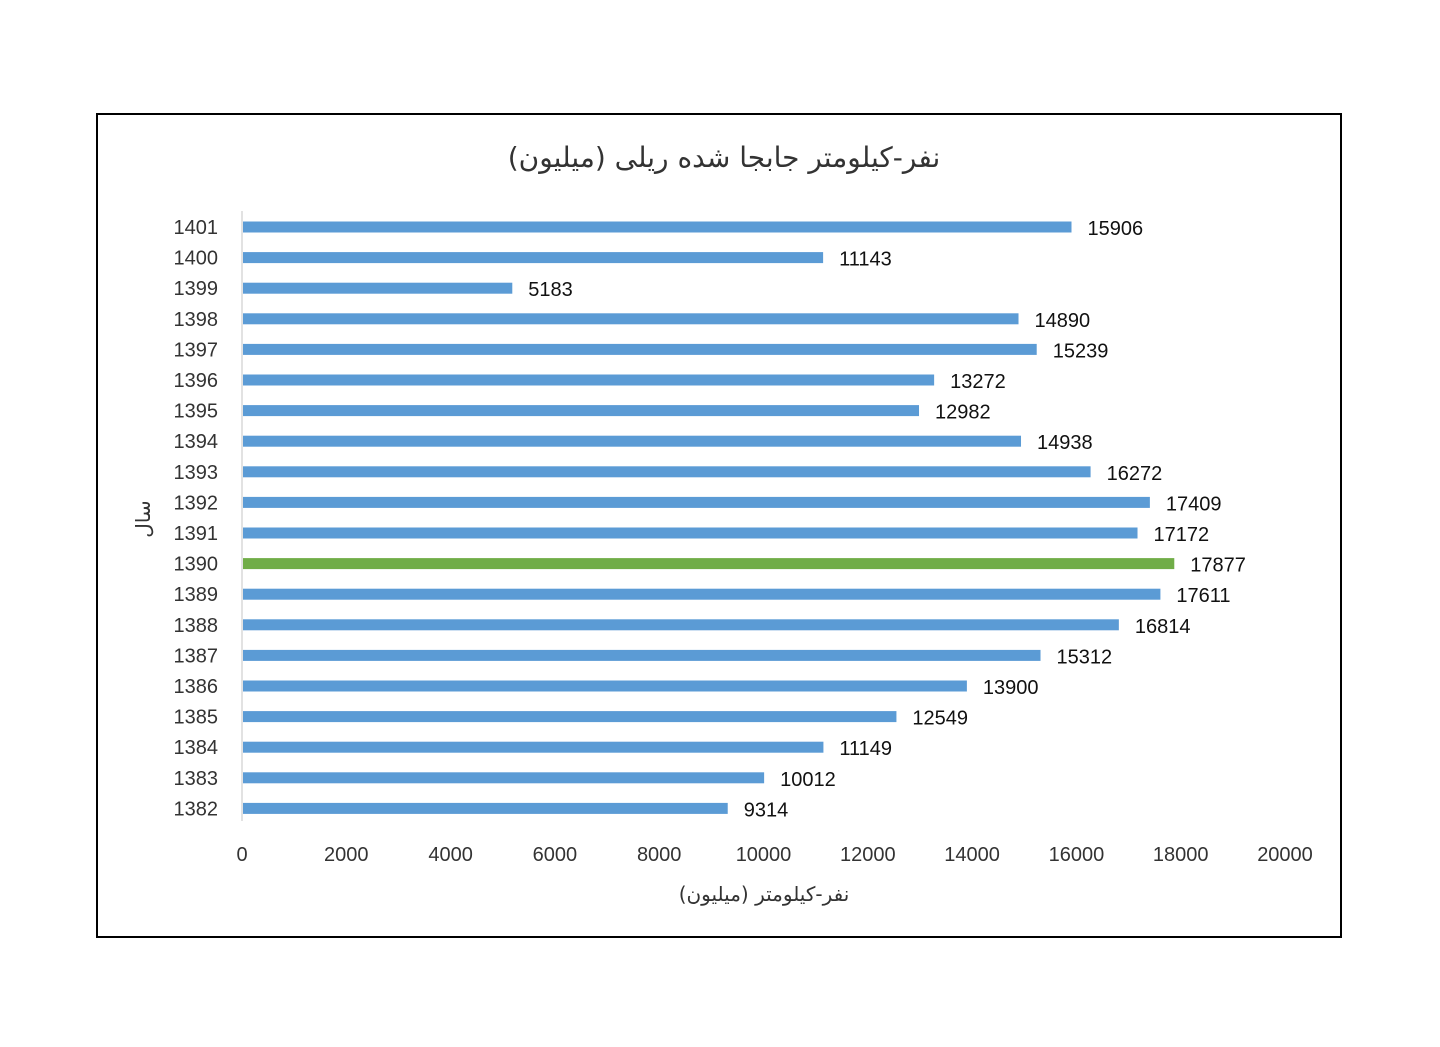 The image size is (1440, 1047). What do you see at coordinates (764, 894) in the screenshot?
I see `x-axis-title: نفر-کیلومتر (میلیون)` at bounding box center [764, 894].